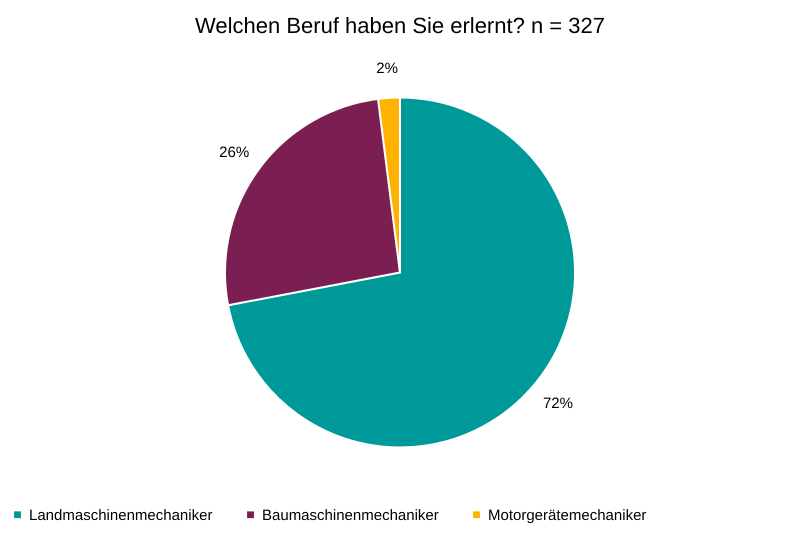 The width and height of the screenshot is (800, 538). Describe the element at coordinates (350, 515) in the screenshot. I see `legend-label: Baumaschinenmechaniker` at that location.